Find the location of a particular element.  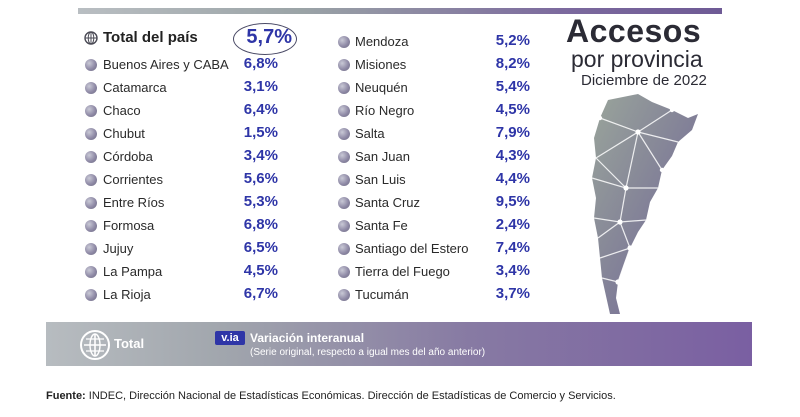

province-value: 6,7% is located at coordinates (260, 293).